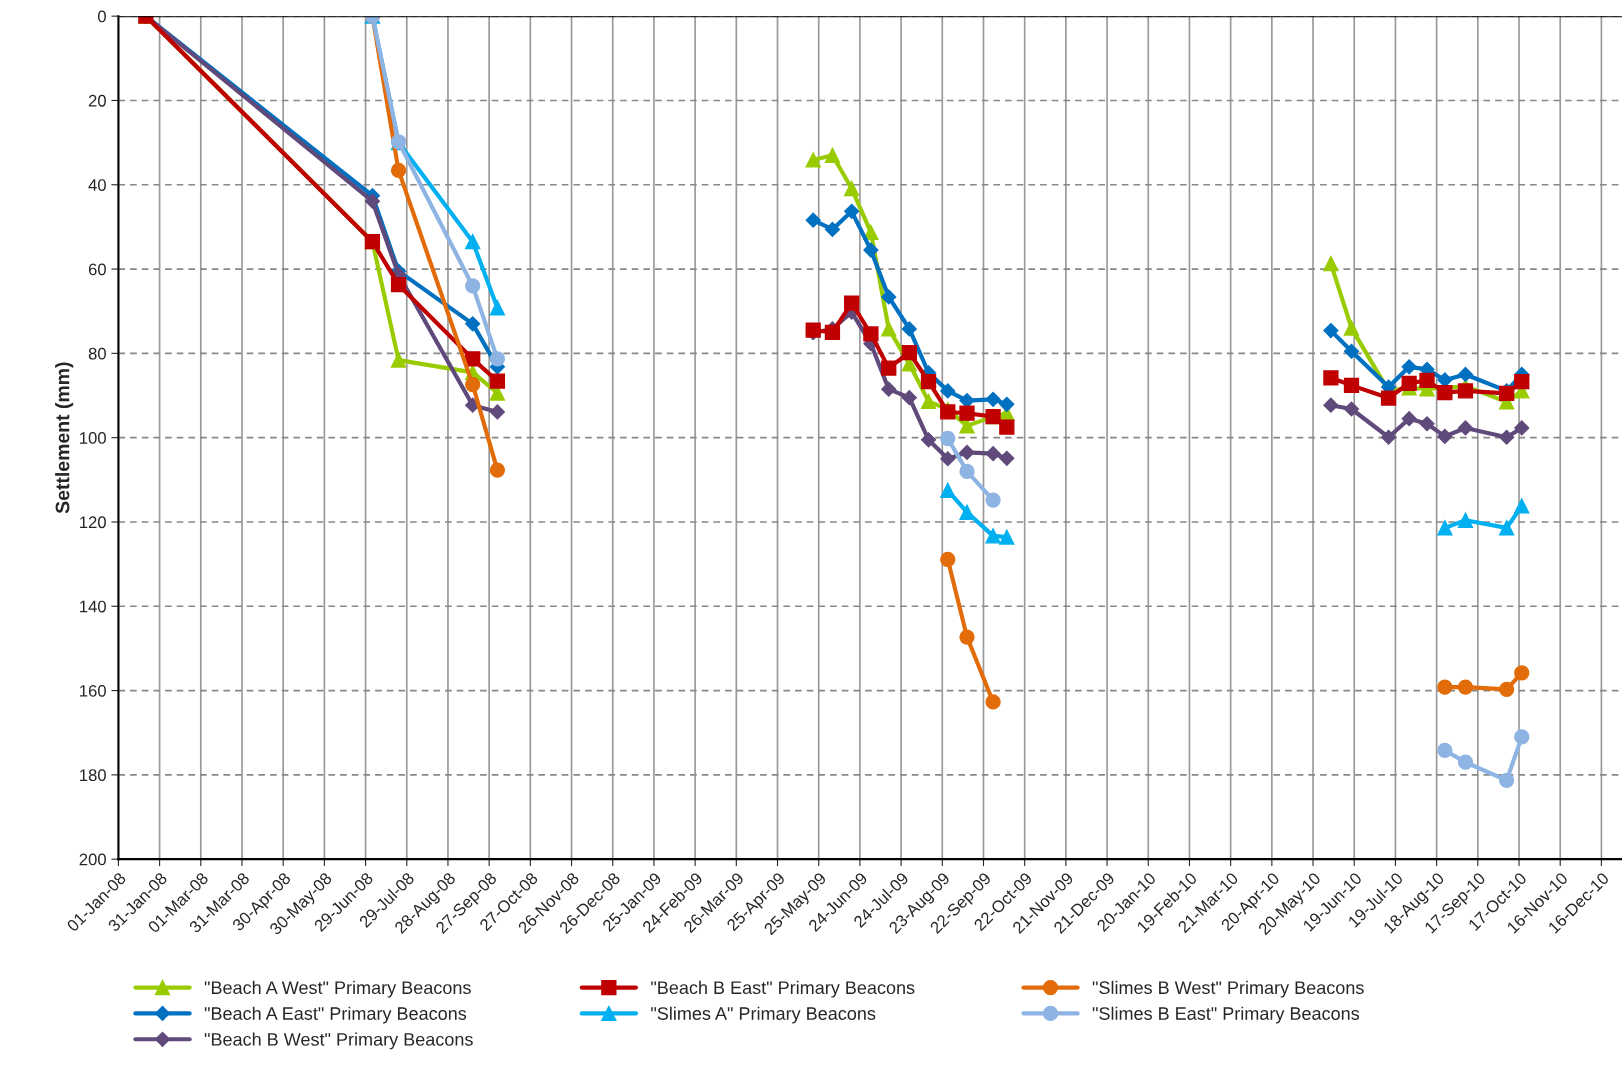  Describe the element at coordinates (64, 438) in the screenshot. I see `y-axis-title: Settlement (mm)` at that location.